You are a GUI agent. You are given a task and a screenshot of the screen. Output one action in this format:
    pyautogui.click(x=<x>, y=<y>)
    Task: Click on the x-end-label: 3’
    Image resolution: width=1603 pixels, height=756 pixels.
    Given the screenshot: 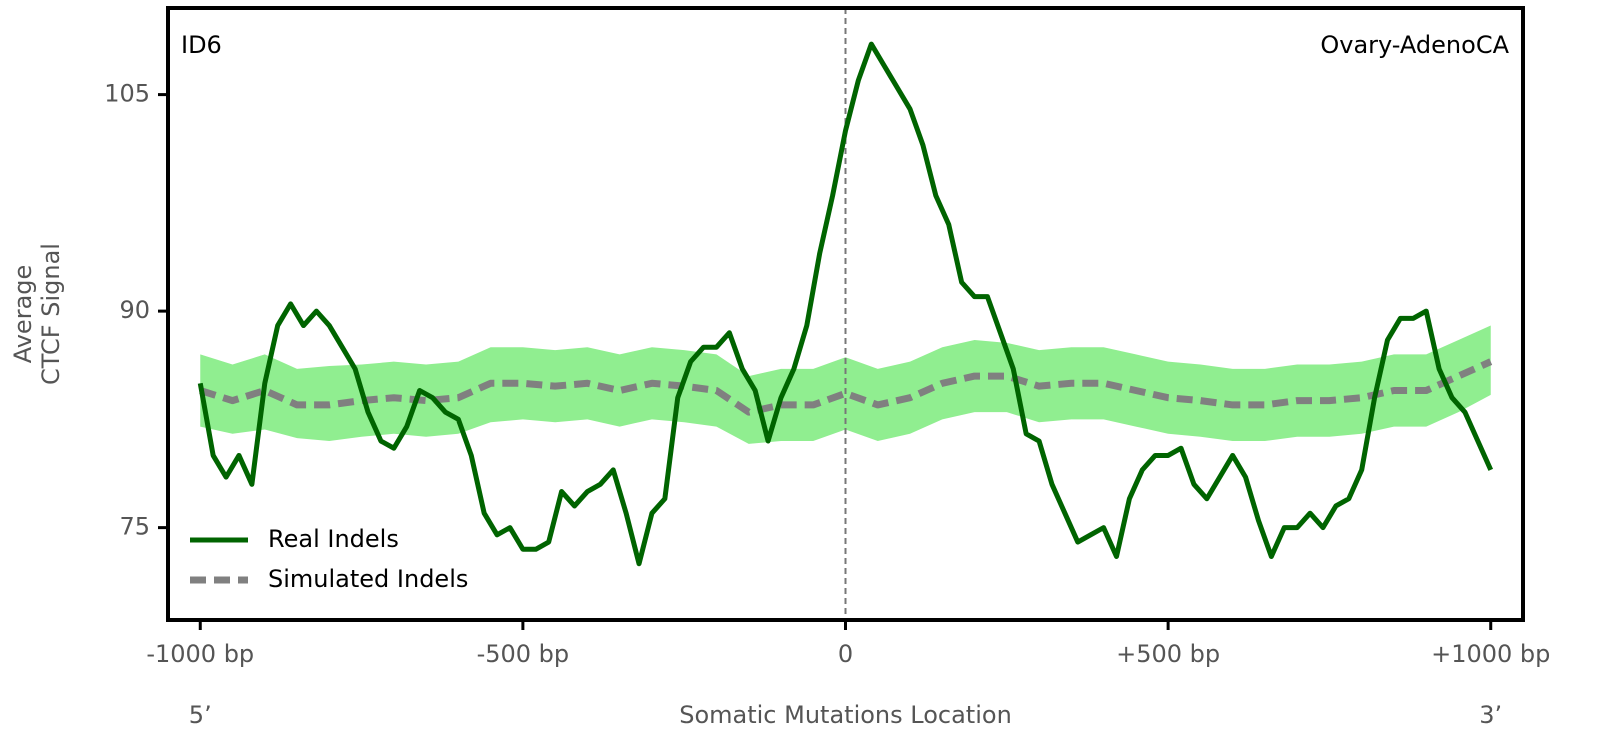 What is the action you would take?
    pyautogui.click(x=1490, y=715)
    